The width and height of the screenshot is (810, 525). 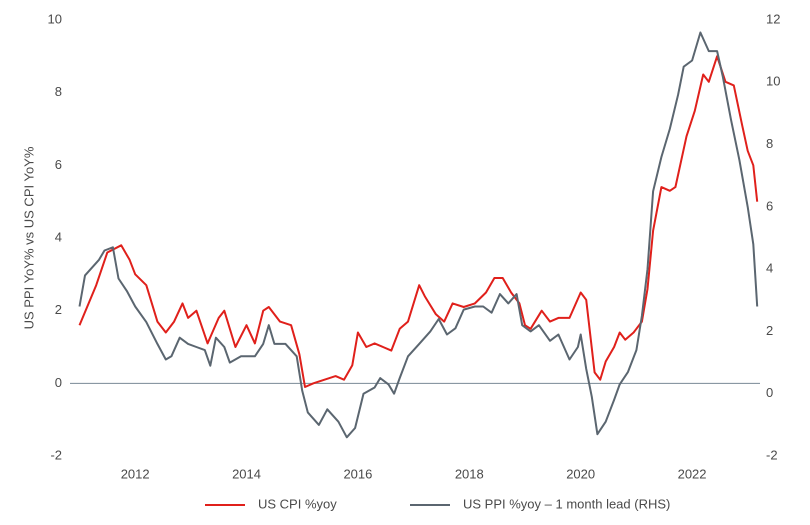 I want to click on x-tick-label: 2014, so click(x=246, y=473).